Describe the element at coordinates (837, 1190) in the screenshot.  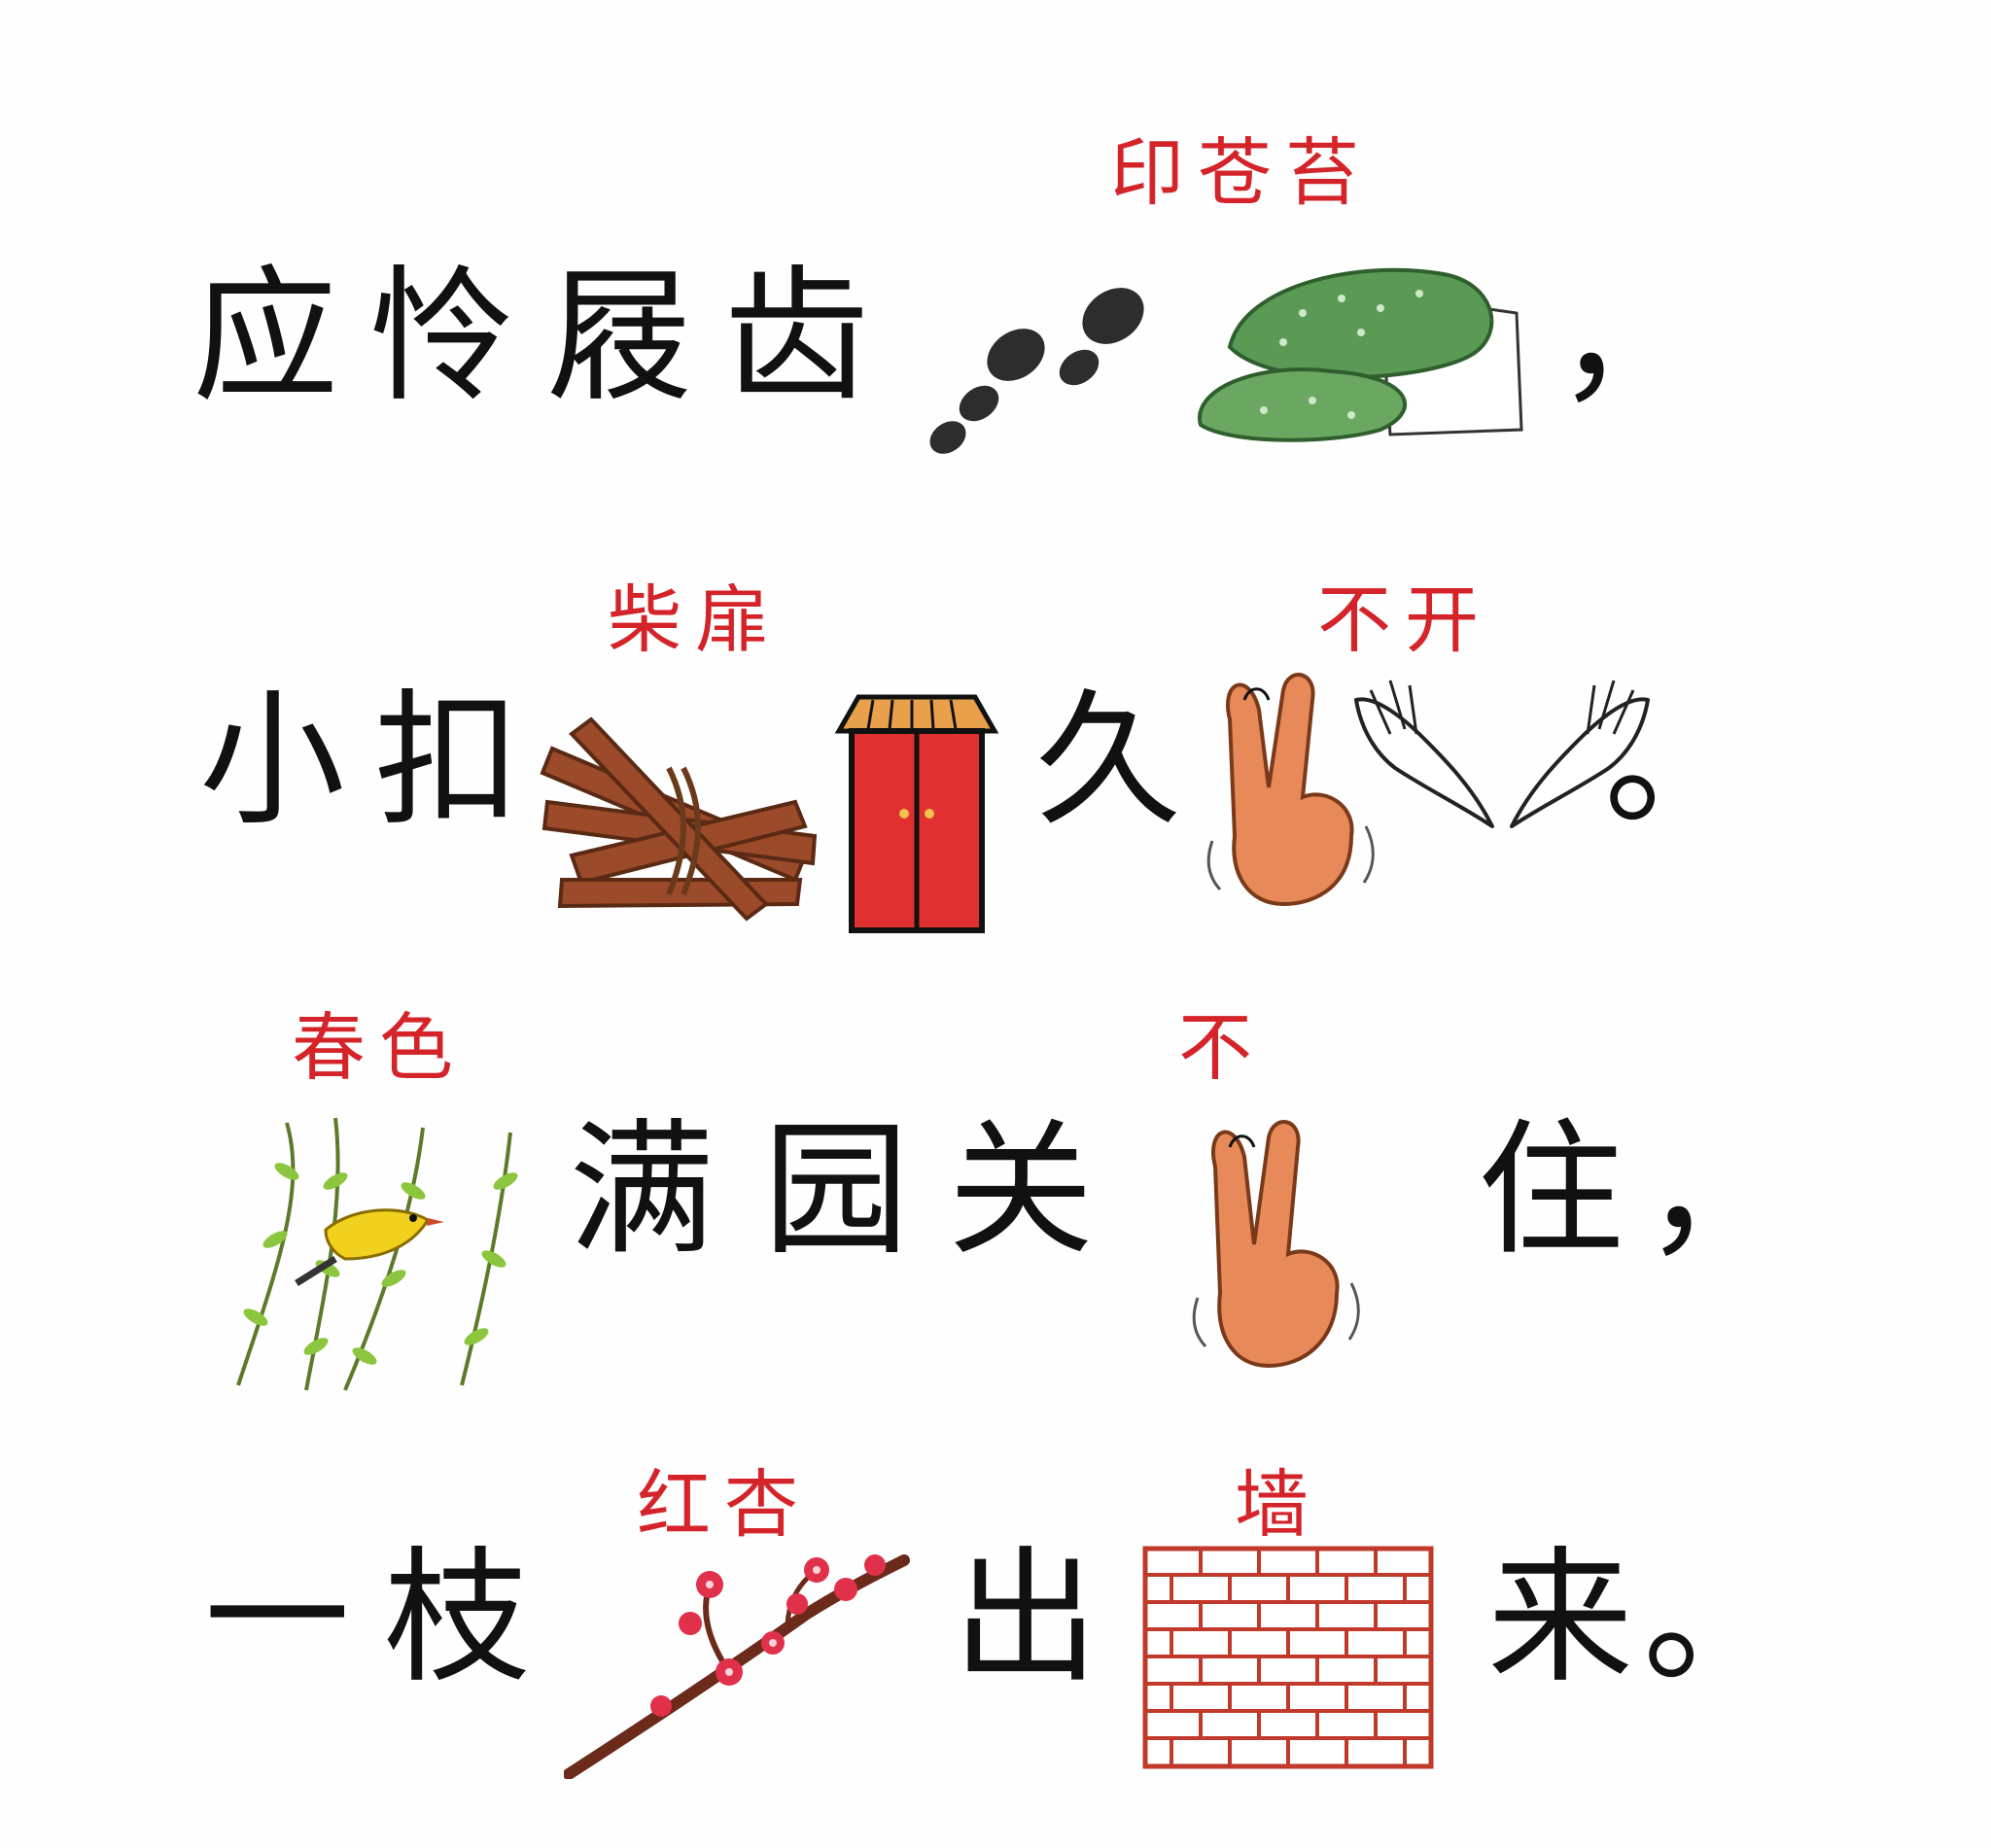
I see `char-yuan: 园` at that location.